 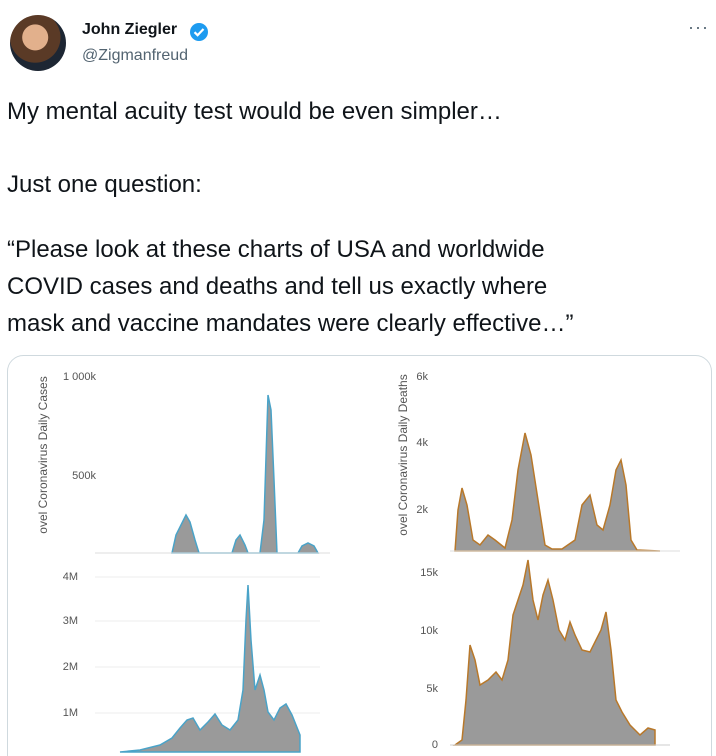 What do you see at coordinates (70, 621) in the screenshot?
I see `tick-label: 3M` at bounding box center [70, 621].